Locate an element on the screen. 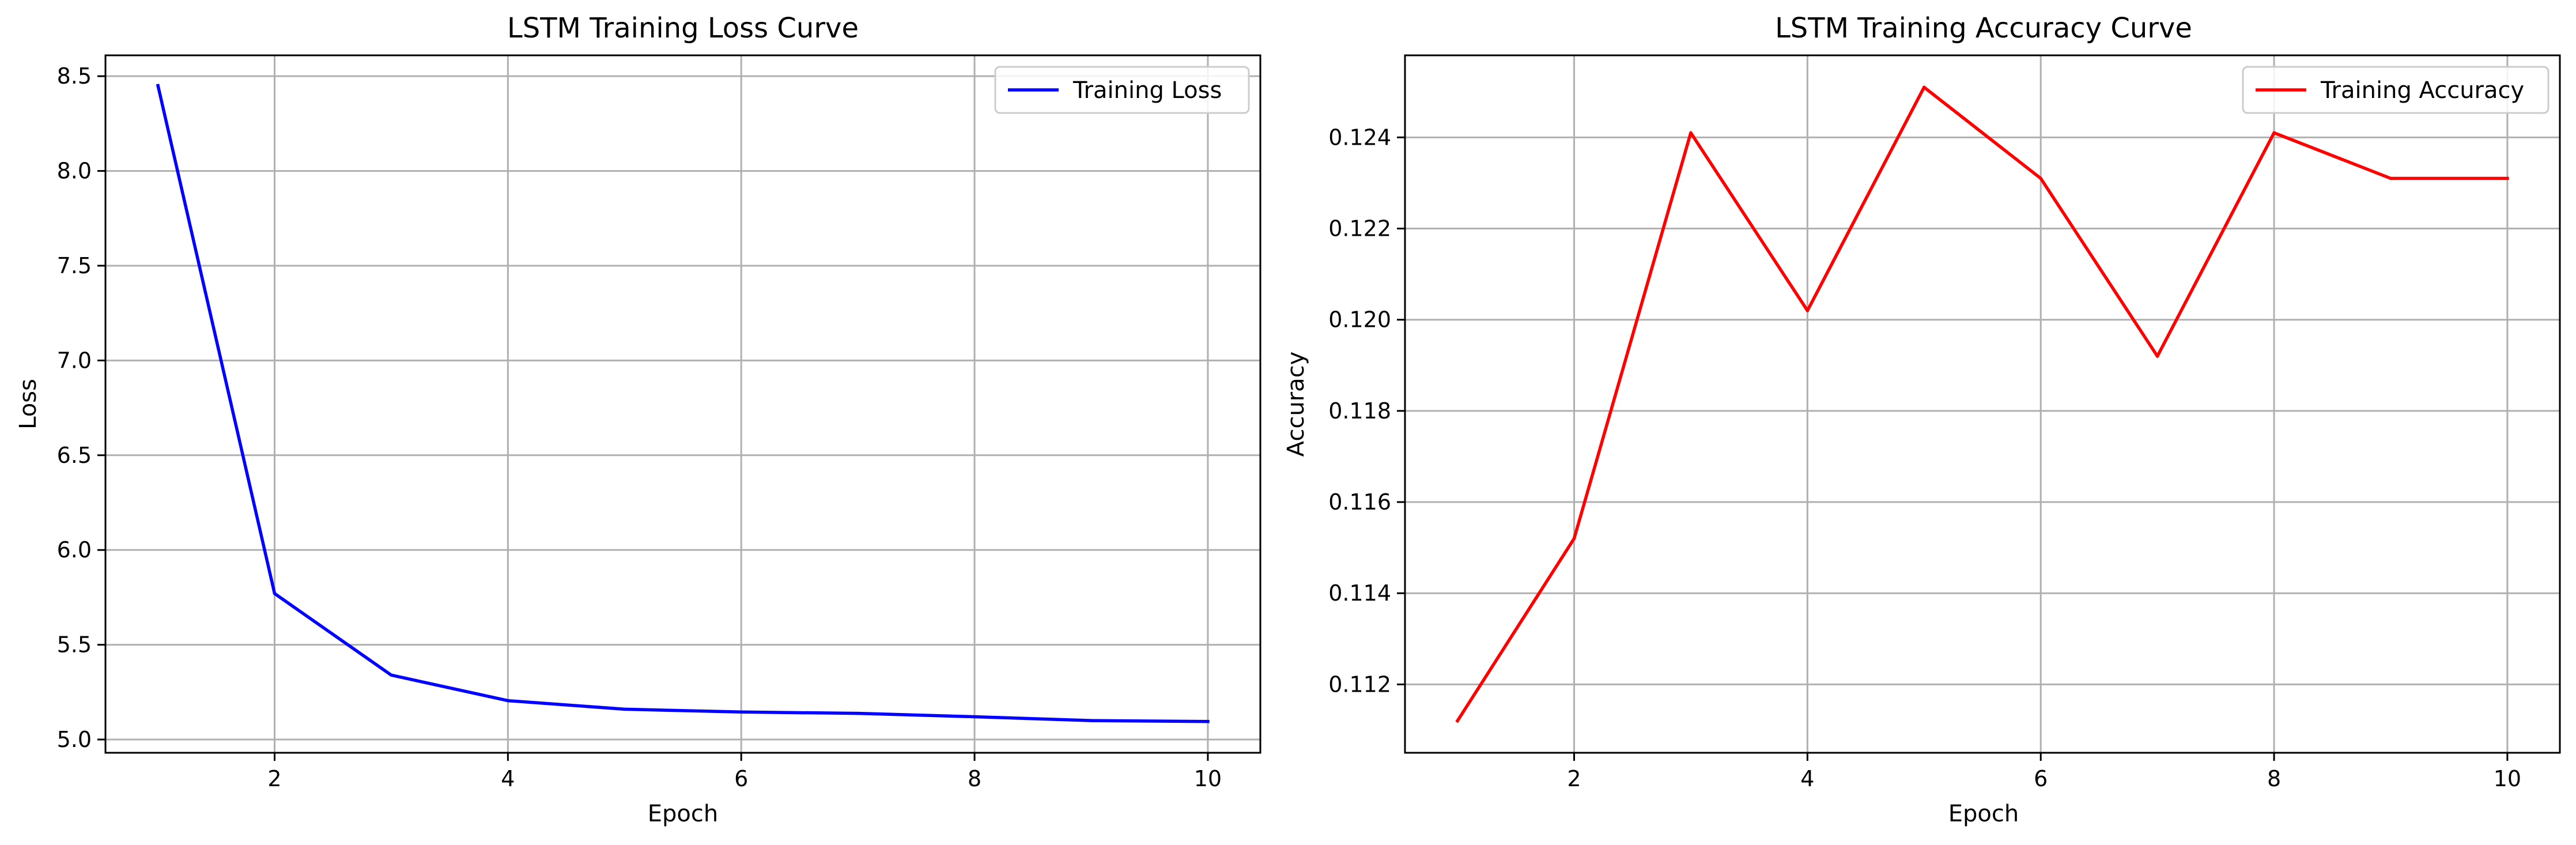 Image resolution: width=2576 pixels, height=845 pixels. accuracy-chart-legend-label: Training Accuracy is located at coordinates (2422, 90).